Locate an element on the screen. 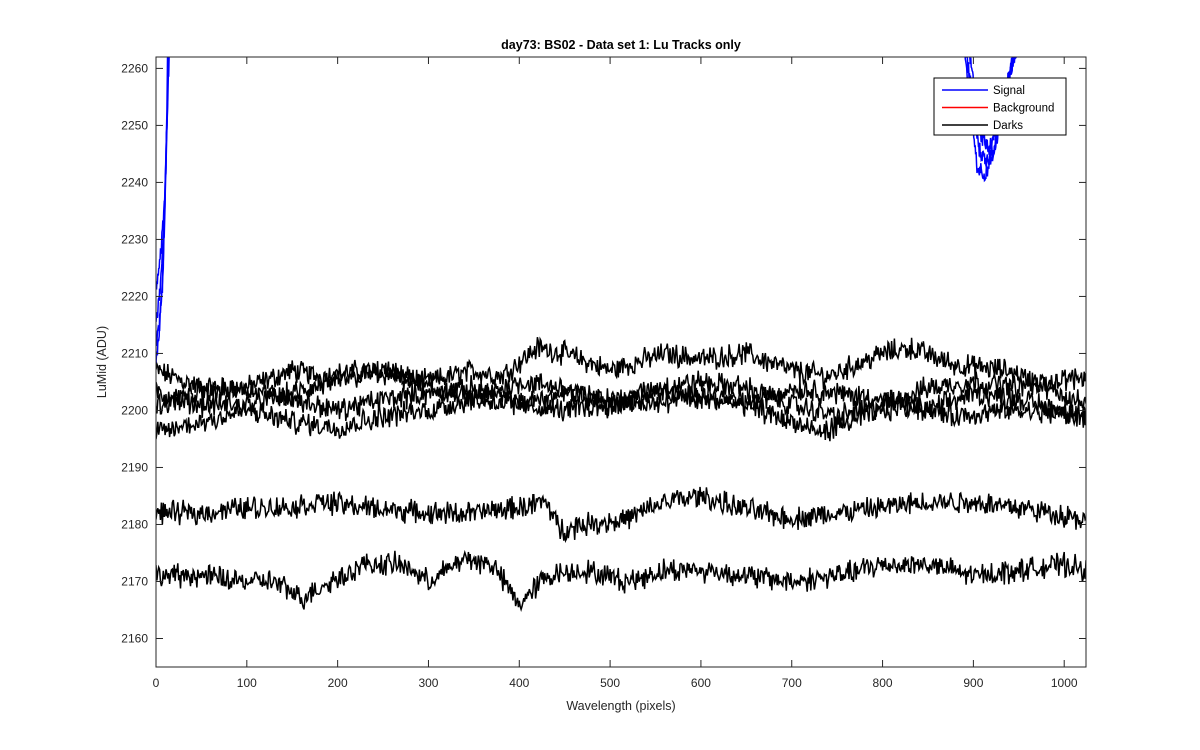 The width and height of the screenshot is (1200, 750). y-tick-label: 2170 is located at coordinates (134, 581).